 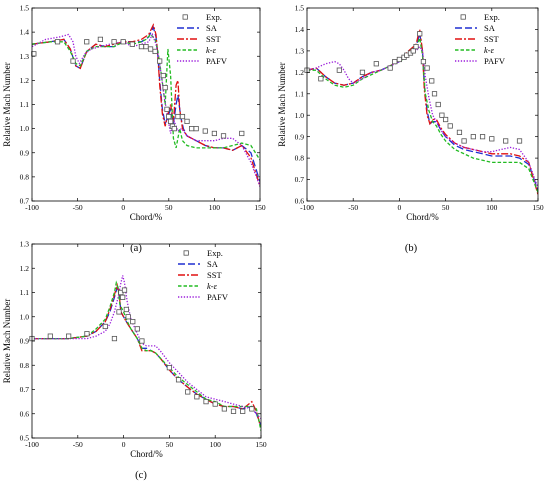 I want to click on legend-label: Exp., so click(x=214, y=17).